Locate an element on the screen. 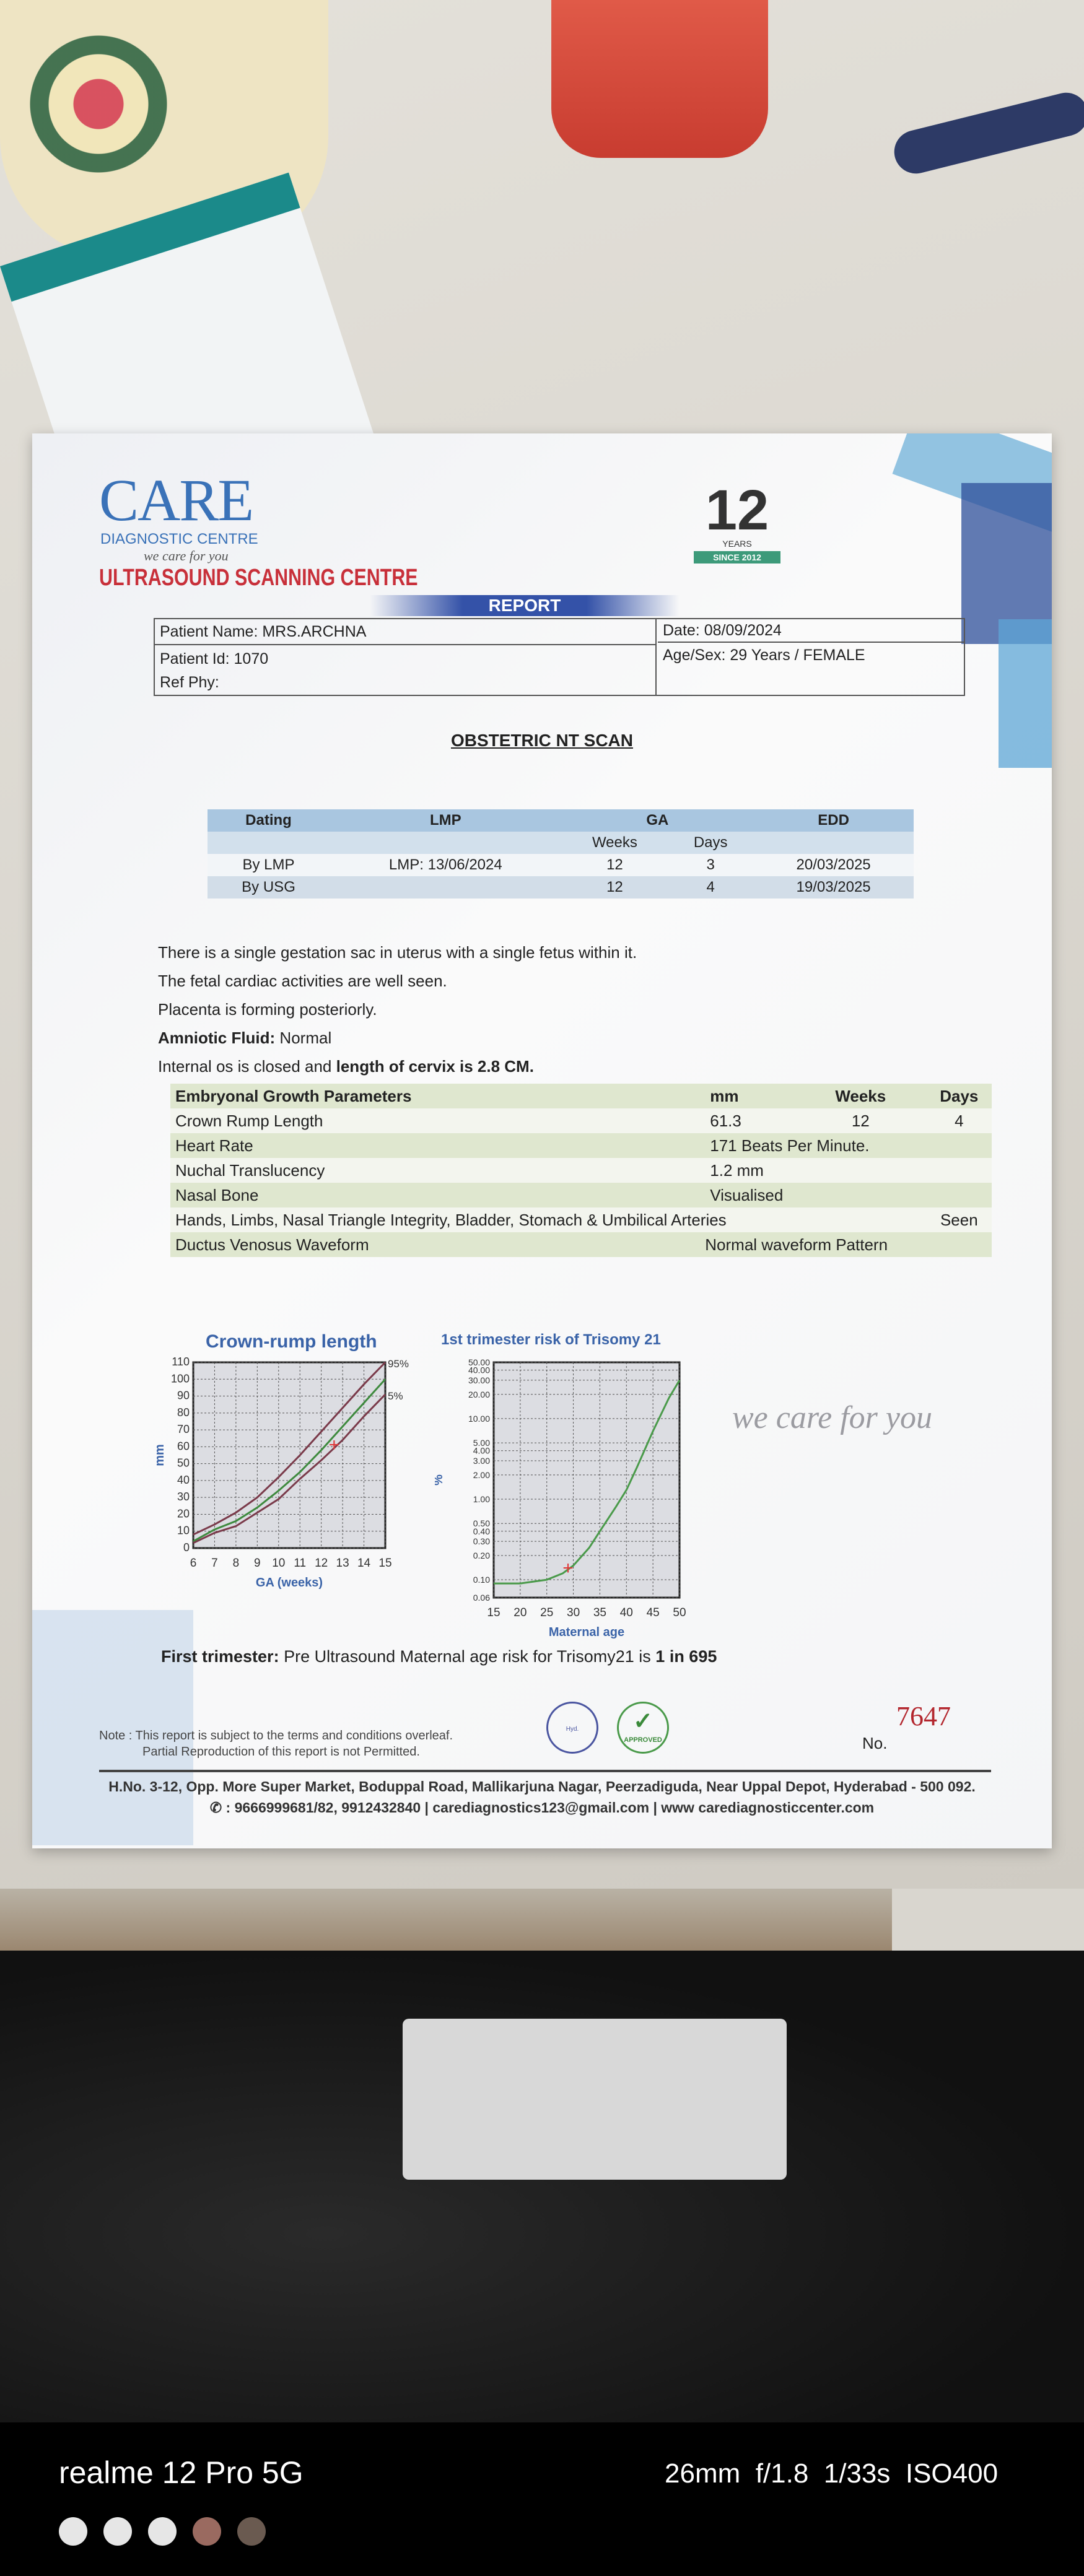 Image resolution: width=1084 pixels, height=2576 pixels. cervix-text: Internal os is closed and is located at coordinates (247, 1066).